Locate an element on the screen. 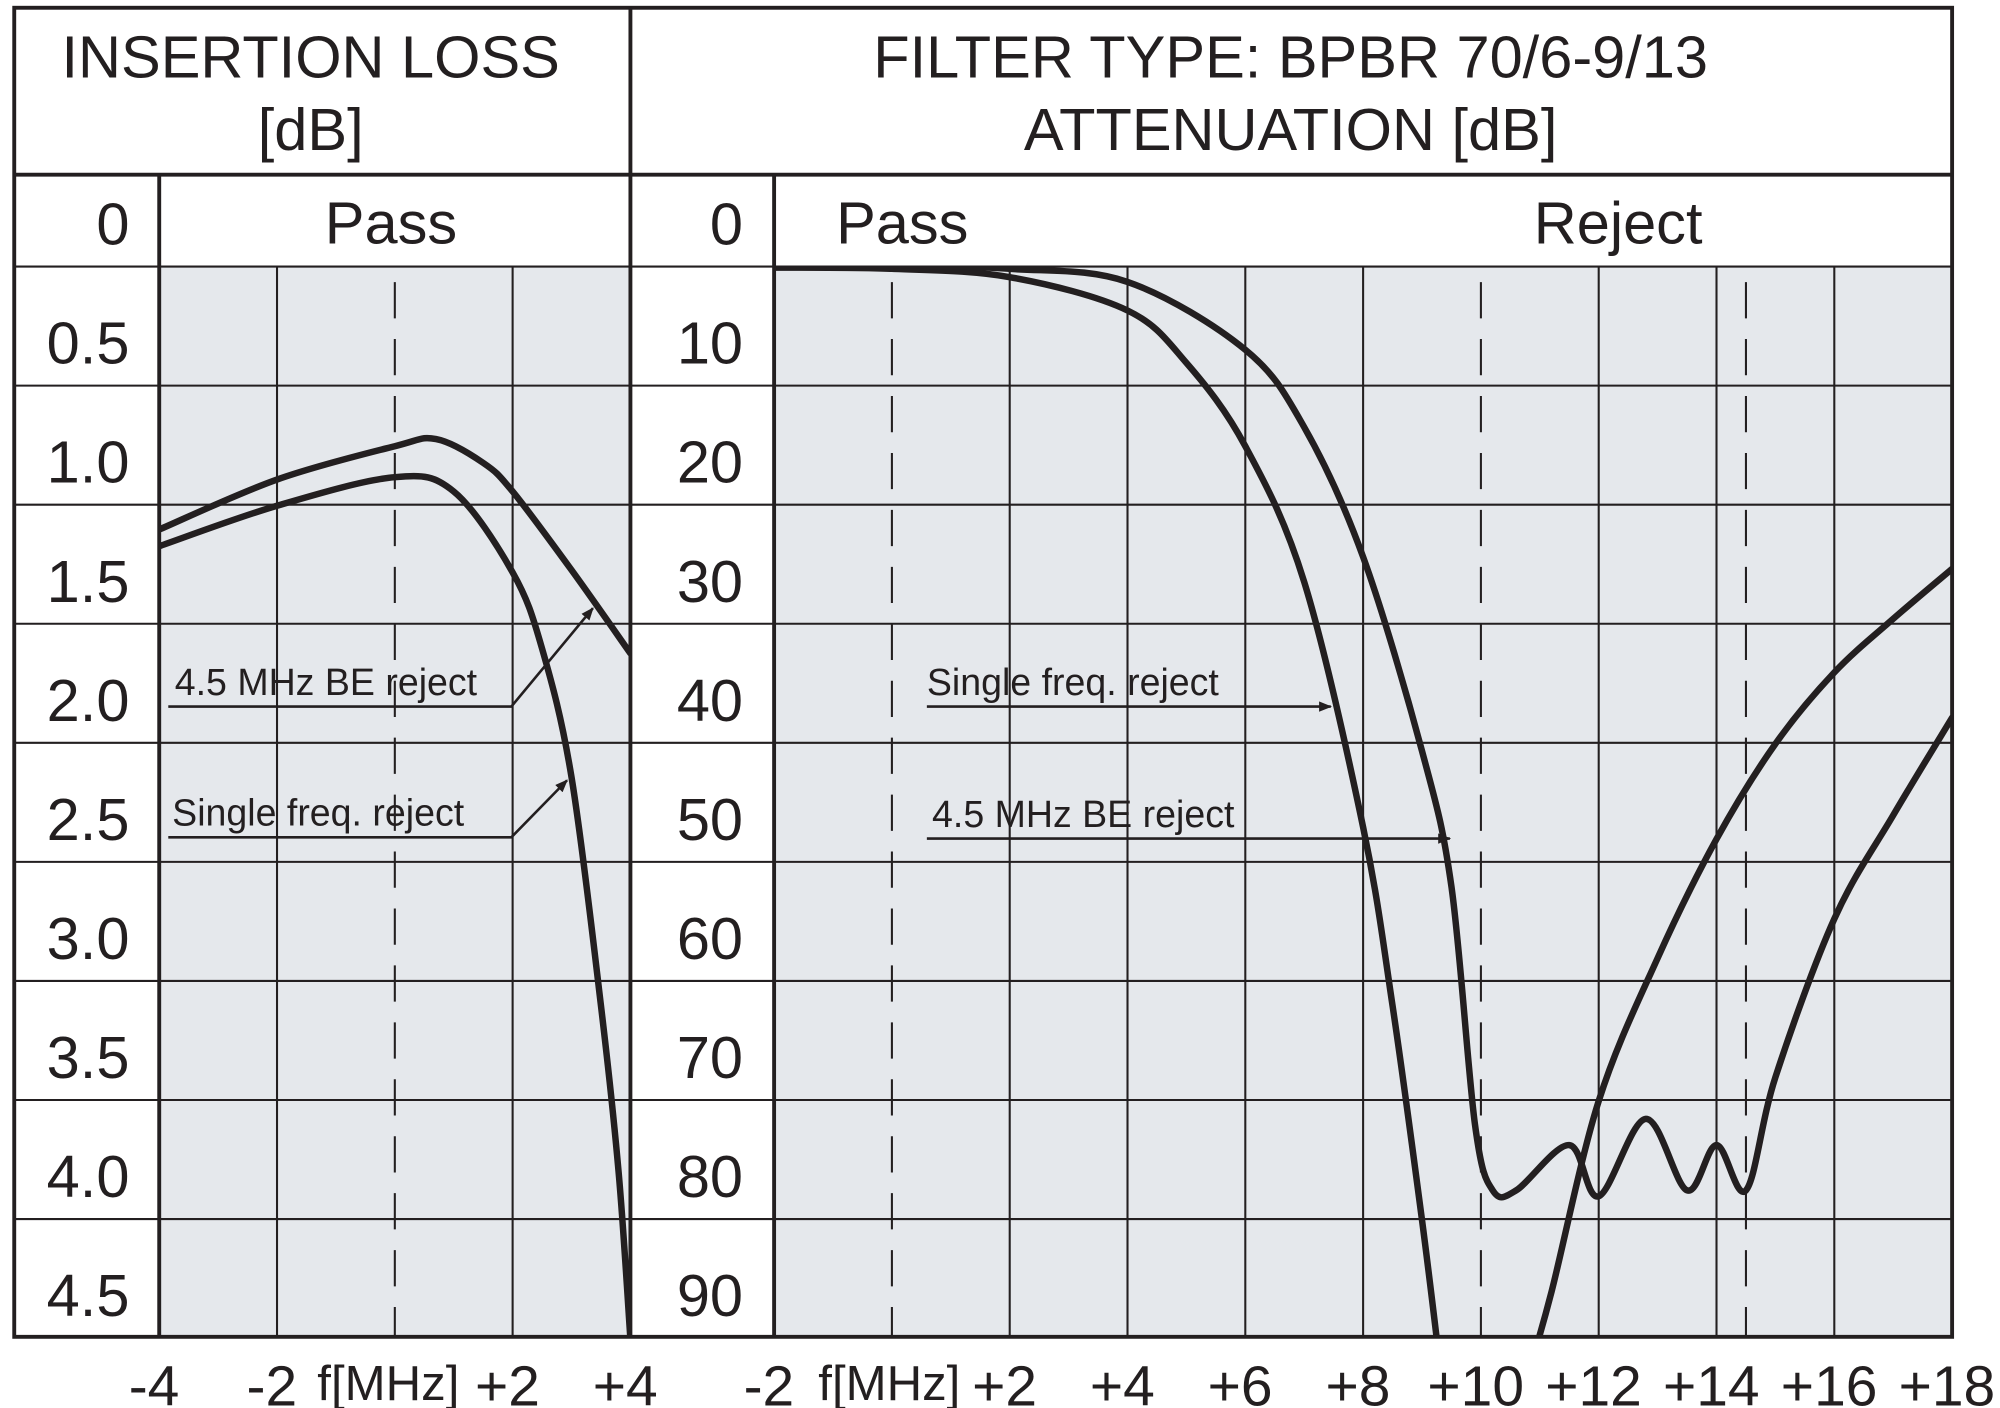 The height and width of the screenshot is (1408, 2000). right-x-tick-label: +10 is located at coordinates (1475, 1381).